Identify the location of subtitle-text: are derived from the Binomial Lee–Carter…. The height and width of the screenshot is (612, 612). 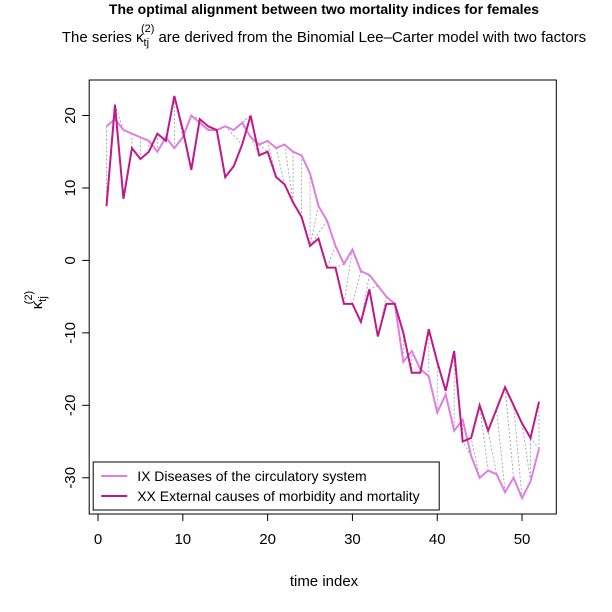
(372, 37).